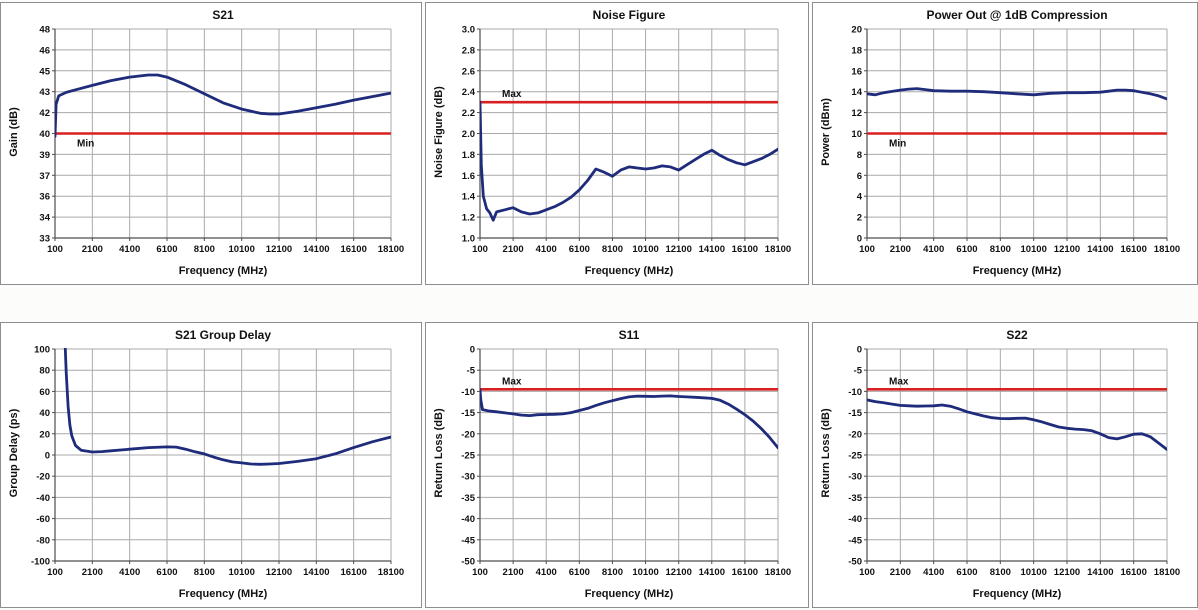 The width and height of the screenshot is (1198, 610). What do you see at coordinates (468, 155) in the screenshot?
I see `y-tick-label: 1.8` at bounding box center [468, 155].